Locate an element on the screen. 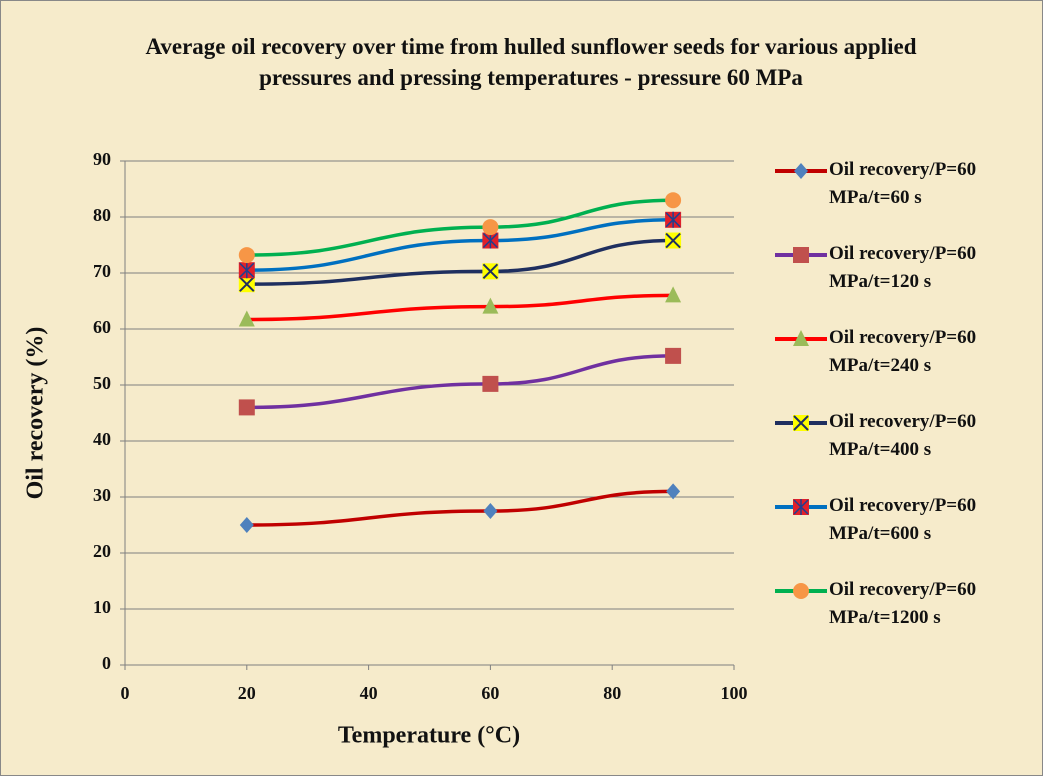 The height and width of the screenshot is (776, 1043). y-tick-label: 90 is located at coordinates (102, 159).